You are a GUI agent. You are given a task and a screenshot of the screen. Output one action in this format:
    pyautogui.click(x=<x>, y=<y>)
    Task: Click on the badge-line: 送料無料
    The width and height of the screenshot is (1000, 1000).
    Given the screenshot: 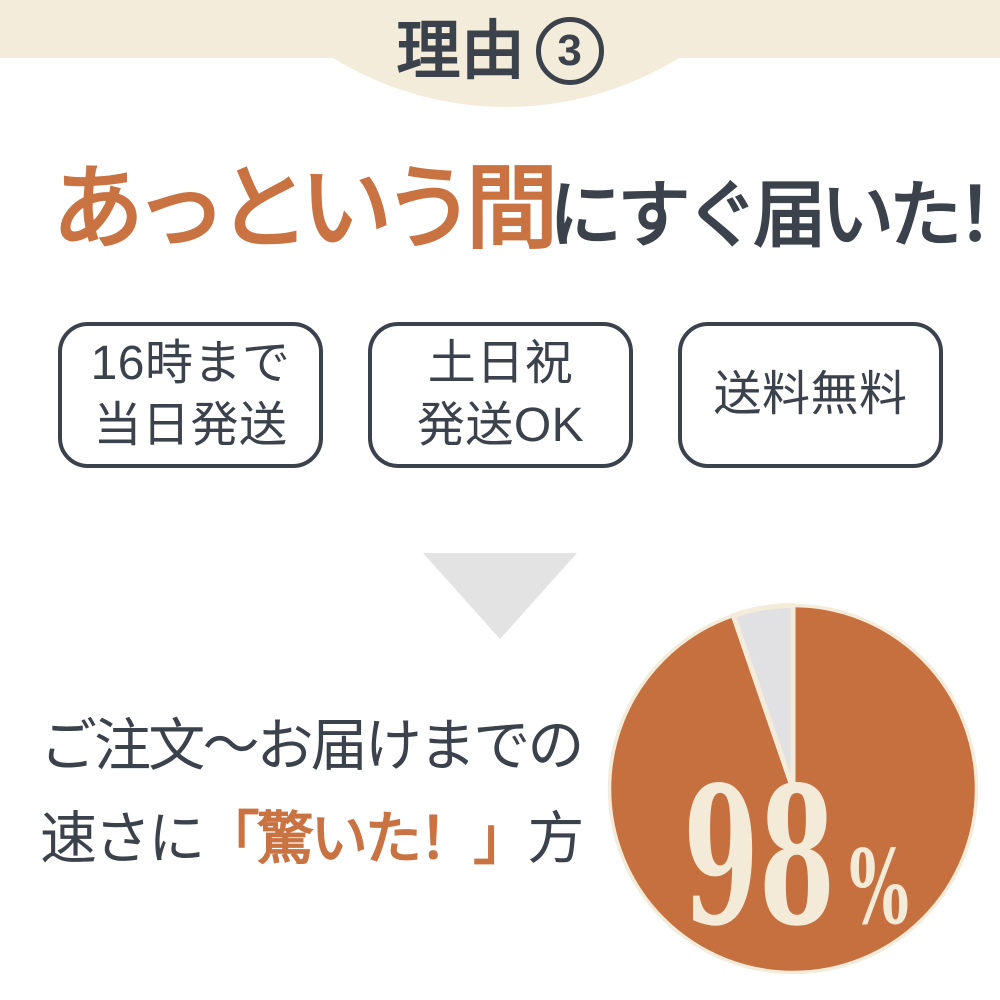 What is the action you would take?
    pyautogui.click(x=810, y=394)
    